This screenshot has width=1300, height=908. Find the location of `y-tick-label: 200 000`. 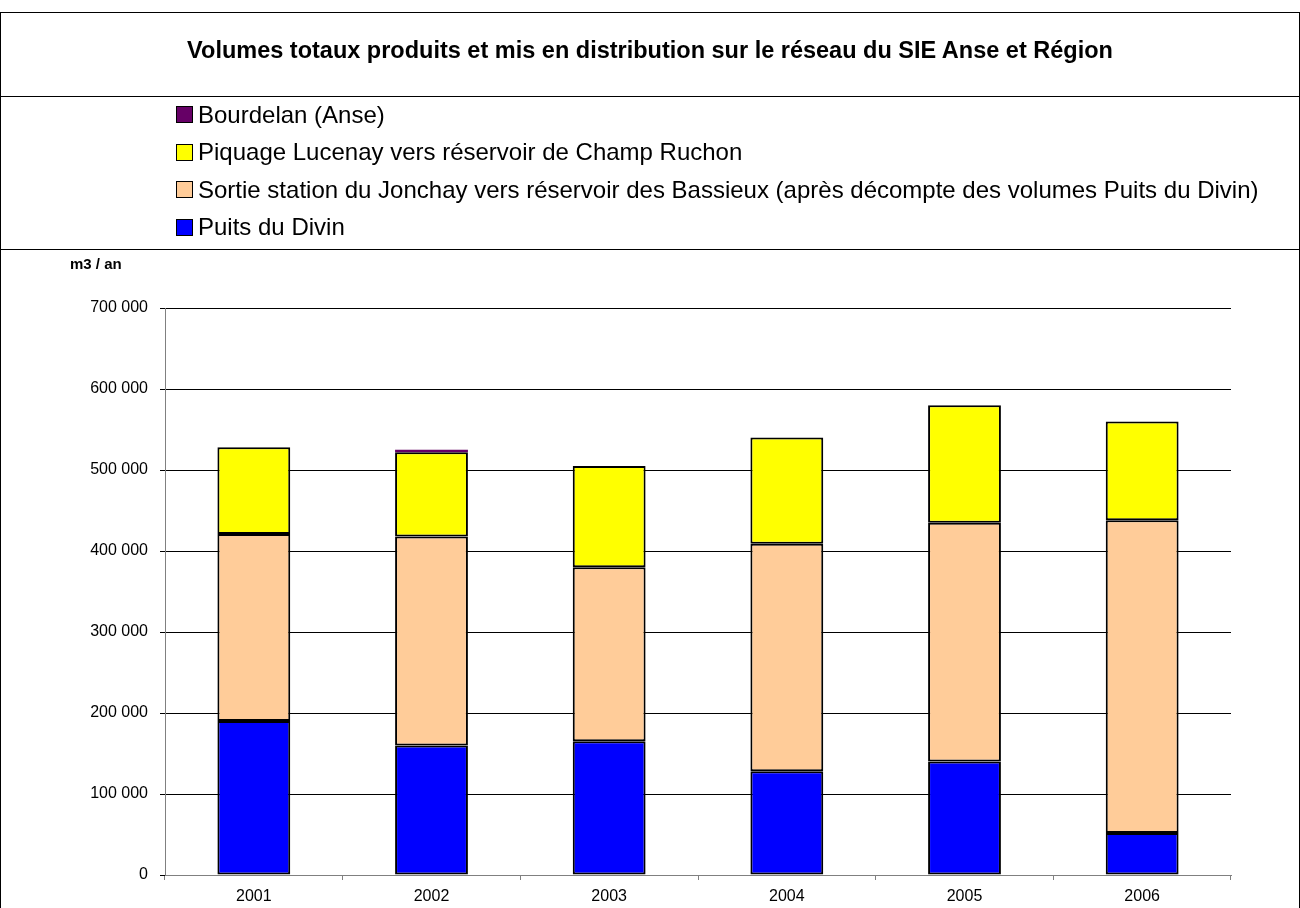

y-tick-label: 200 000 is located at coordinates (119, 712).